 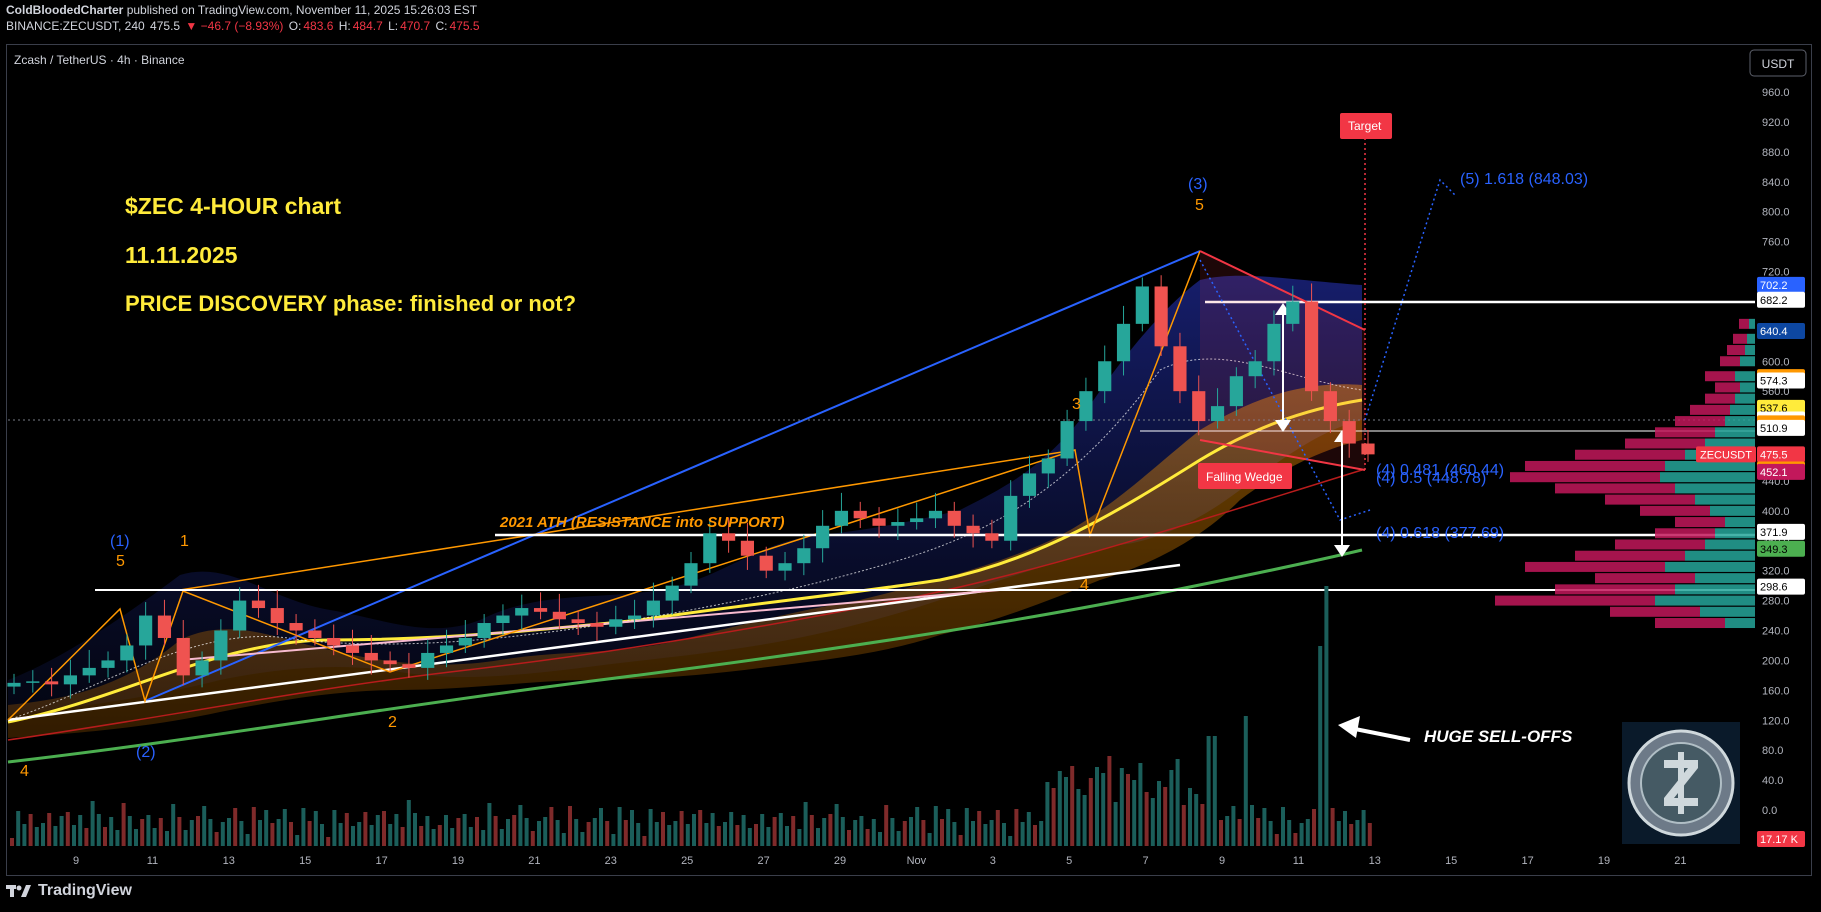 I want to click on tradingview-logo-icon, so click(x=18, y=891).